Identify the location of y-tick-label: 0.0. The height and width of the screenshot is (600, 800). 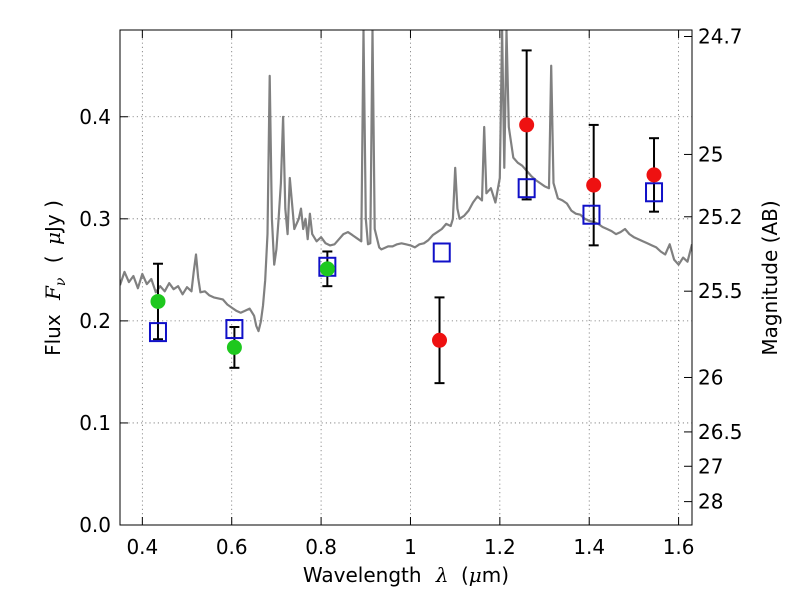
(95, 525).